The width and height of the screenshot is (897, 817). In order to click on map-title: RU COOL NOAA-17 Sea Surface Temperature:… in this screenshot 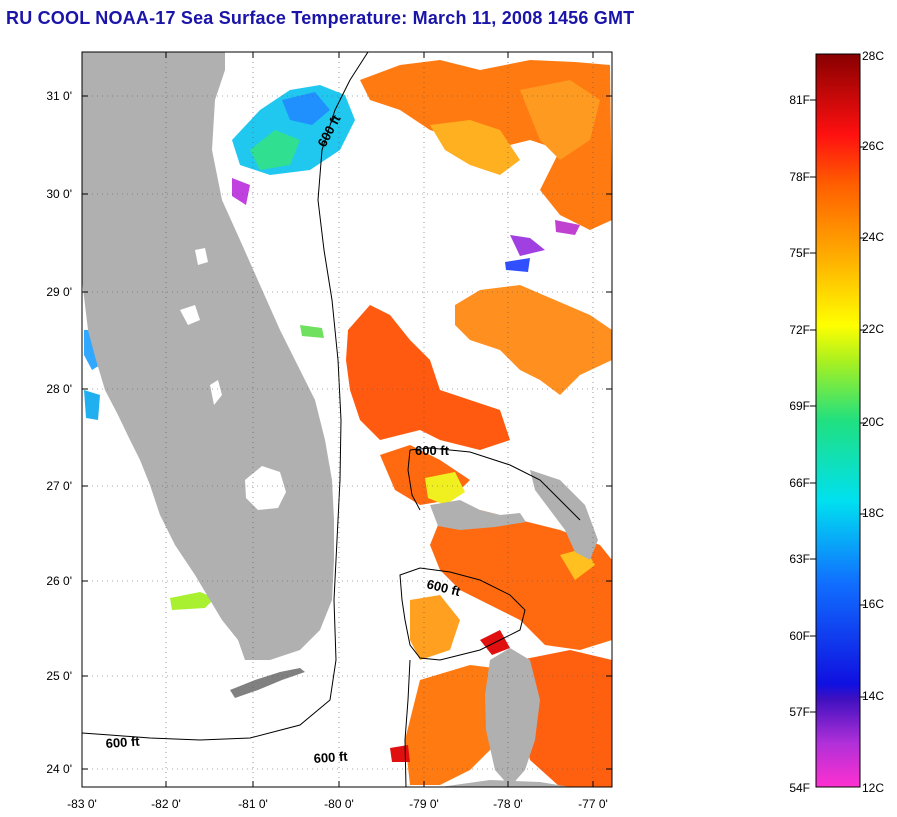, I will do `click(320, 18)`.